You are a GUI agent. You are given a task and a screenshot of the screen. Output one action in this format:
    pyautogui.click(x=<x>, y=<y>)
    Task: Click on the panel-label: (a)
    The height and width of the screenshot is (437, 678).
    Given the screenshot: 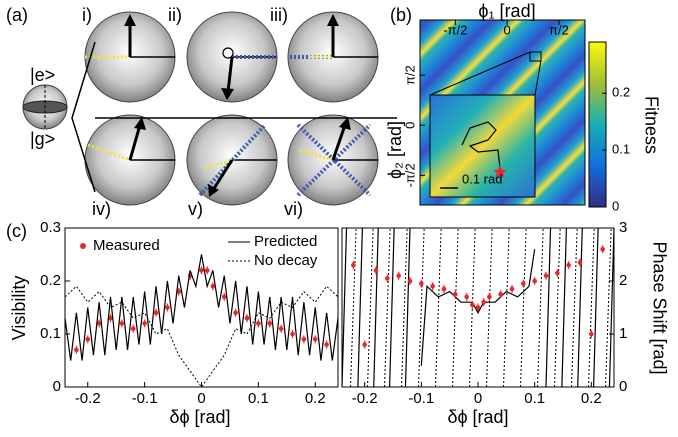 What is the action you would take?
    pyautogui.click(x=17, y=15)
    